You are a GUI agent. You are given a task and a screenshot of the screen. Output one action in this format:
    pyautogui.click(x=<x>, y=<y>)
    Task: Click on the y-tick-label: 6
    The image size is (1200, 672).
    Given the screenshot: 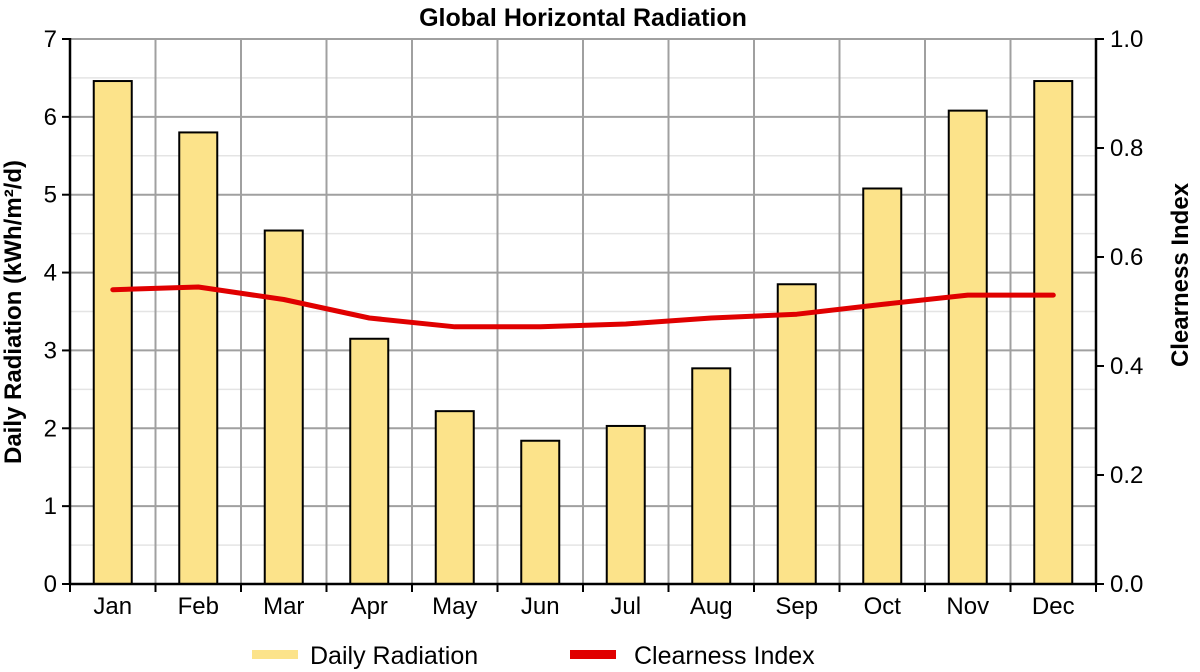 What is the action you would take?
    pyautogui.click(x=50, y=117)
    